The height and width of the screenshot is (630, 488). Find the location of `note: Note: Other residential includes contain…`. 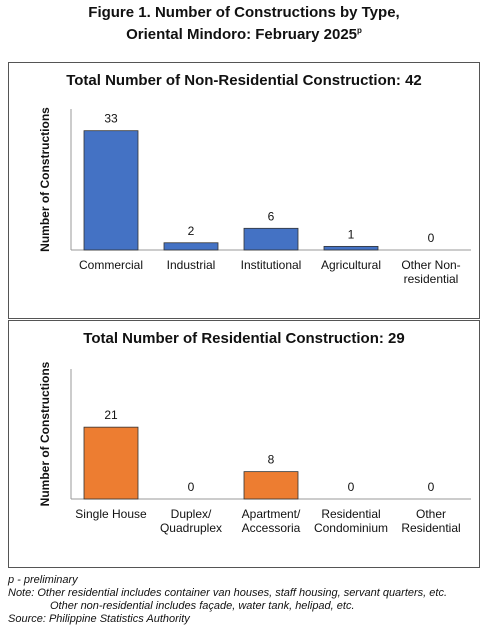

note: Note: Other residential includes contain… is located at coordinates (228, 593).